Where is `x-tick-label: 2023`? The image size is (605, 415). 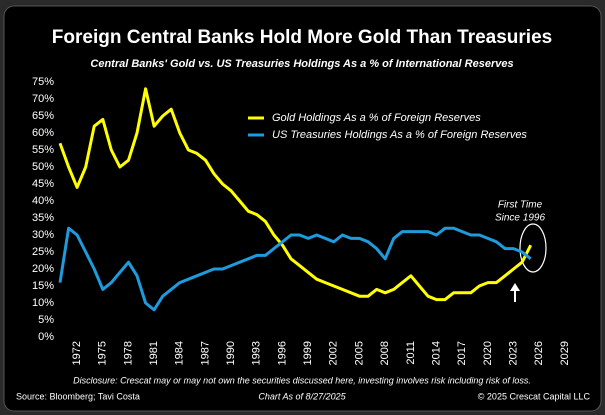
x-tick-label: 2023 is located at coordinates (513, 353).